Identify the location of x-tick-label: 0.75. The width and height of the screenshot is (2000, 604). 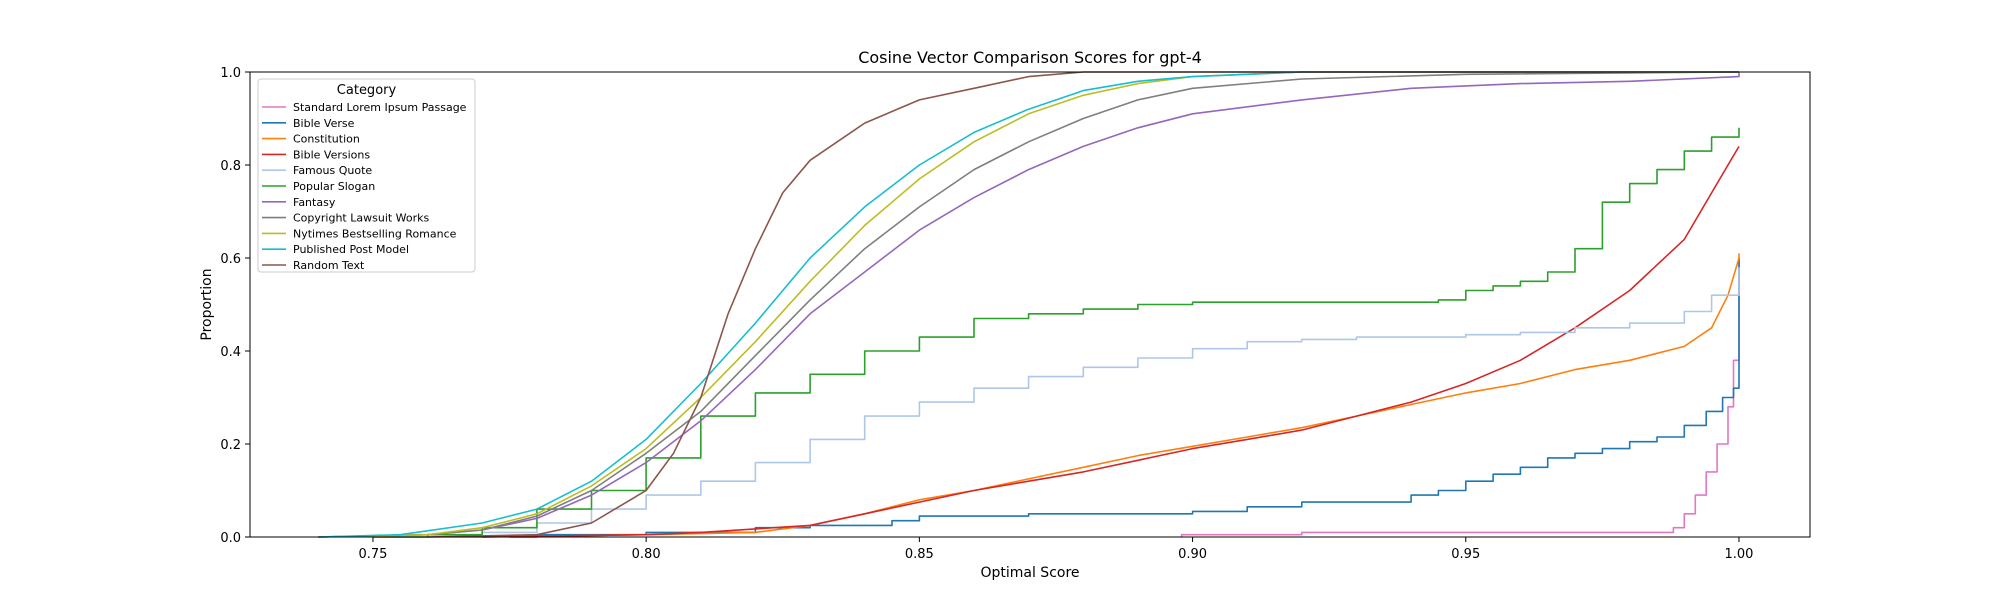
(372, 554).